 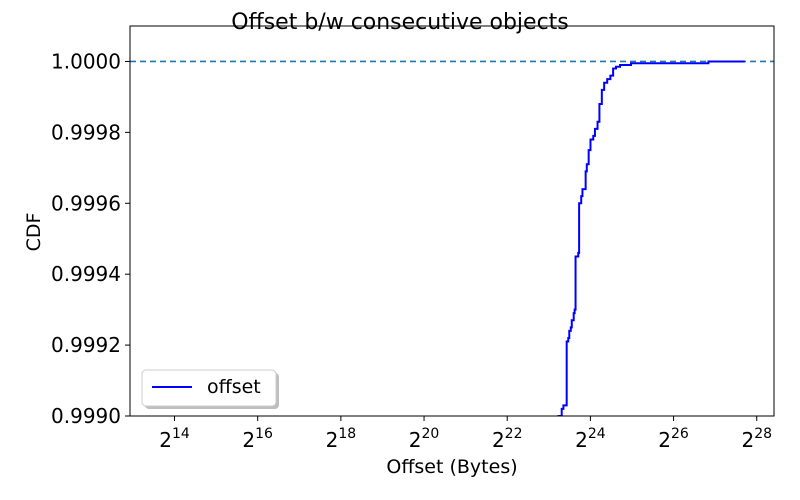 I want to click on y-tick-label: 0.9998, so click(x=86, y=132).